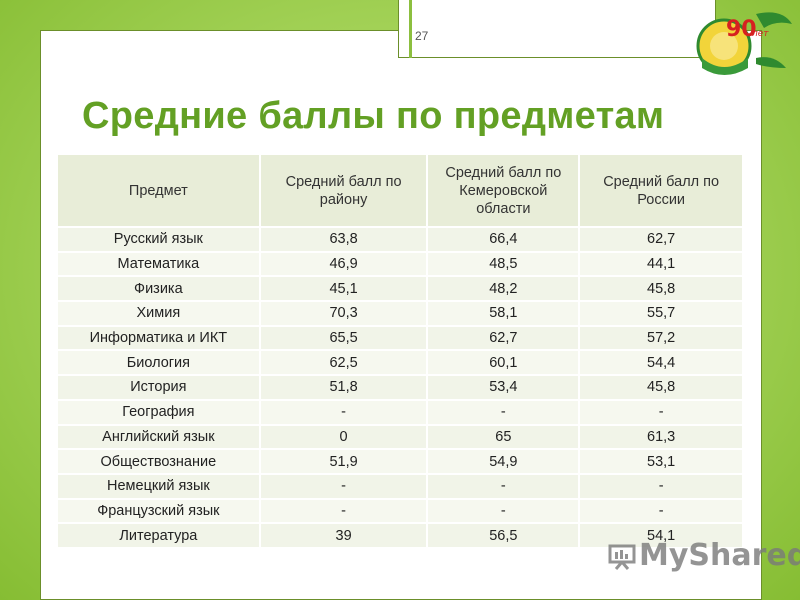  I want to click on region-score: 62,7, so click(504, 338).